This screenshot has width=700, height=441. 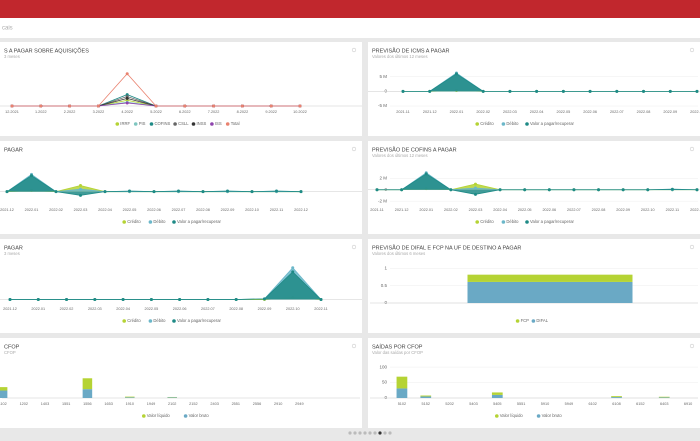 I want to click on x-tick-label: 2021.12, so click(x=430, y=112).